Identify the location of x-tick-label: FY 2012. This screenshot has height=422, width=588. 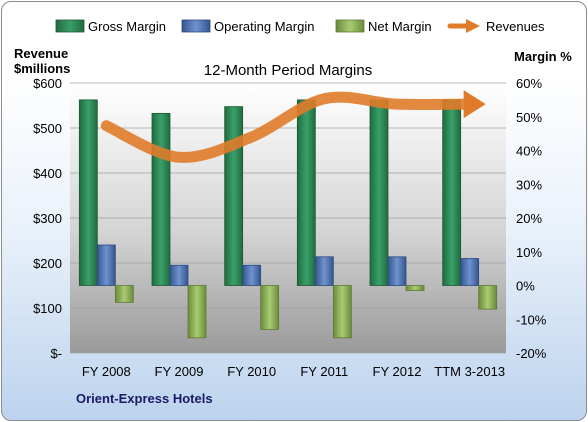
(397, 371).